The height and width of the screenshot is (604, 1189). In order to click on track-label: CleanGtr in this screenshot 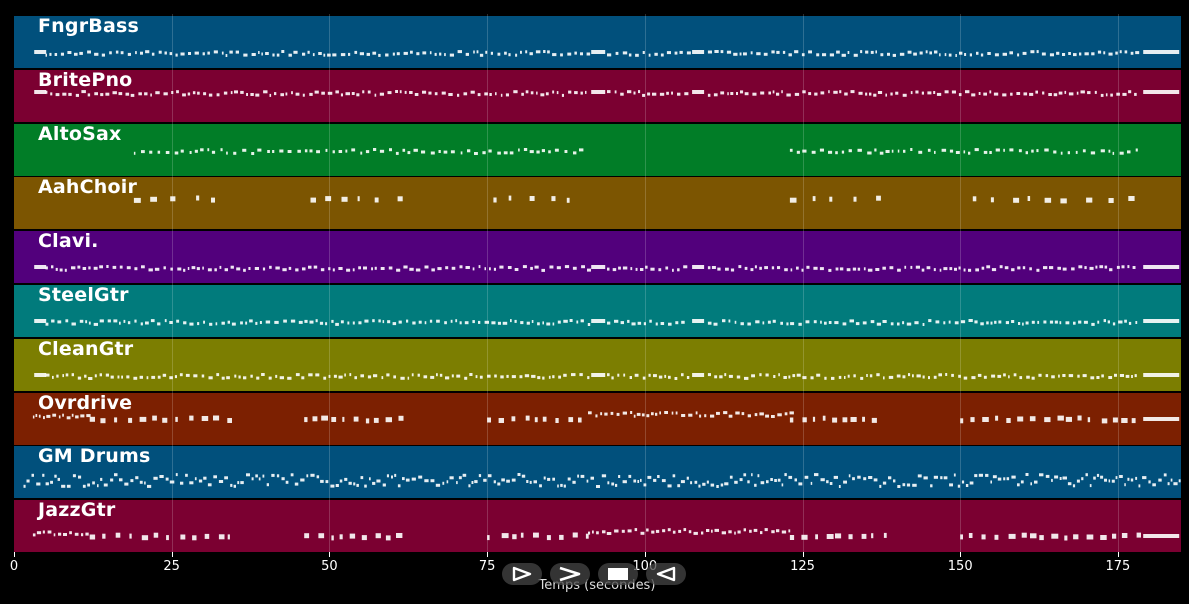, I will do `click(86, 349)`.